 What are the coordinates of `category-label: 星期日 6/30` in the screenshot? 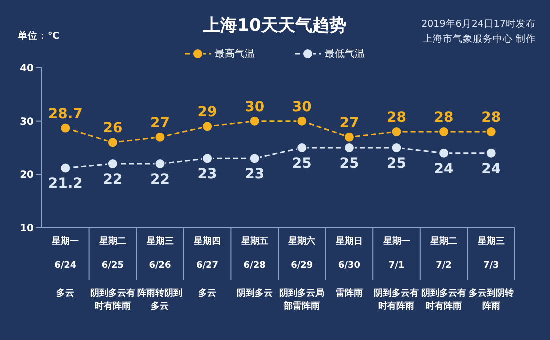 It's located at (349, 254).